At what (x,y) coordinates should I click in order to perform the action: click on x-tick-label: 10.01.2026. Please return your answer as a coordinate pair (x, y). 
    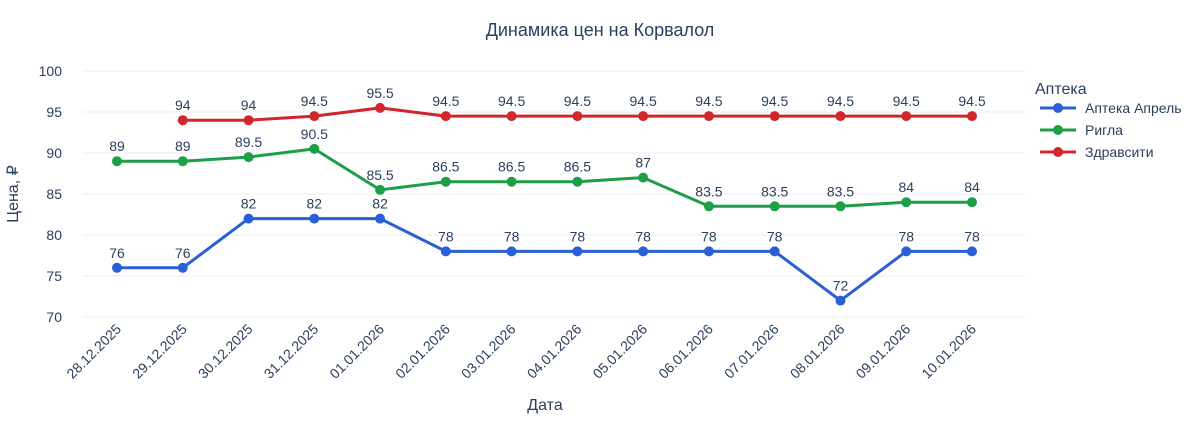
    Looking at the image, I should click on (948, 351).